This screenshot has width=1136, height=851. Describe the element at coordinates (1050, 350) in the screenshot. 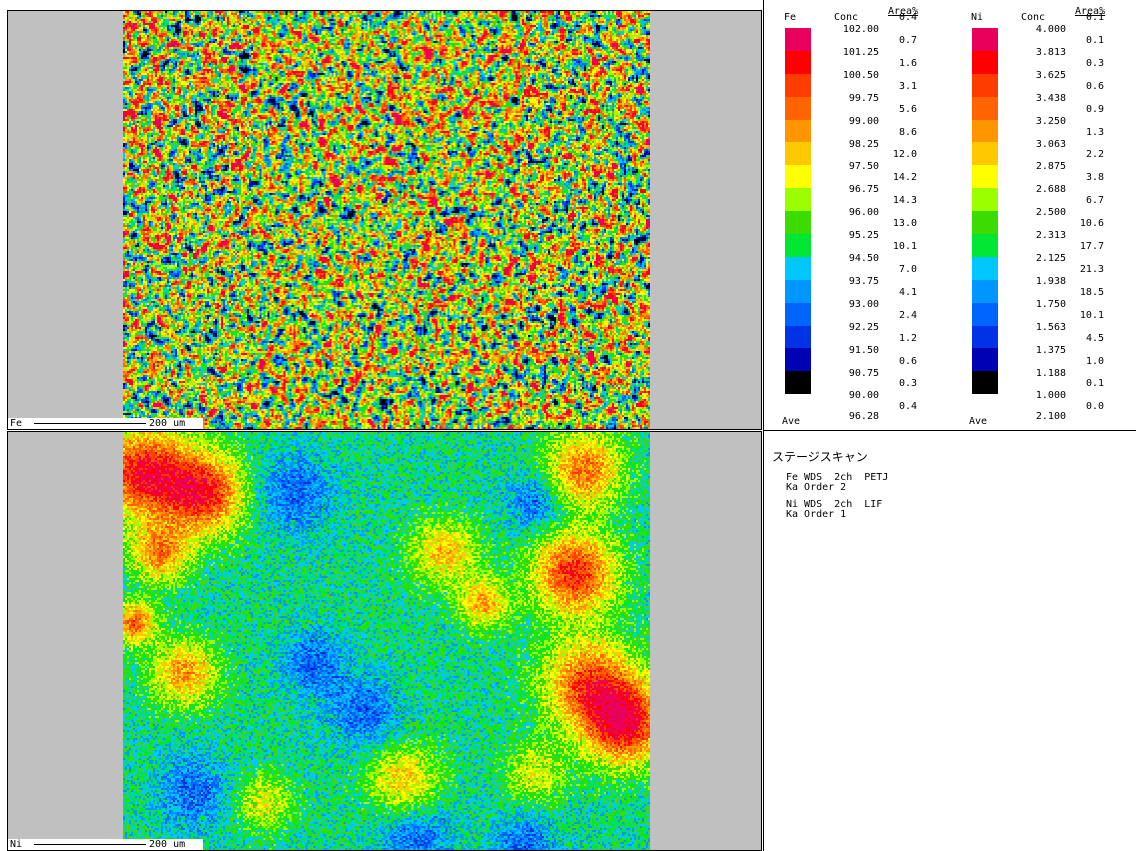

I see `ni-conc-value: 1.375` at that location.